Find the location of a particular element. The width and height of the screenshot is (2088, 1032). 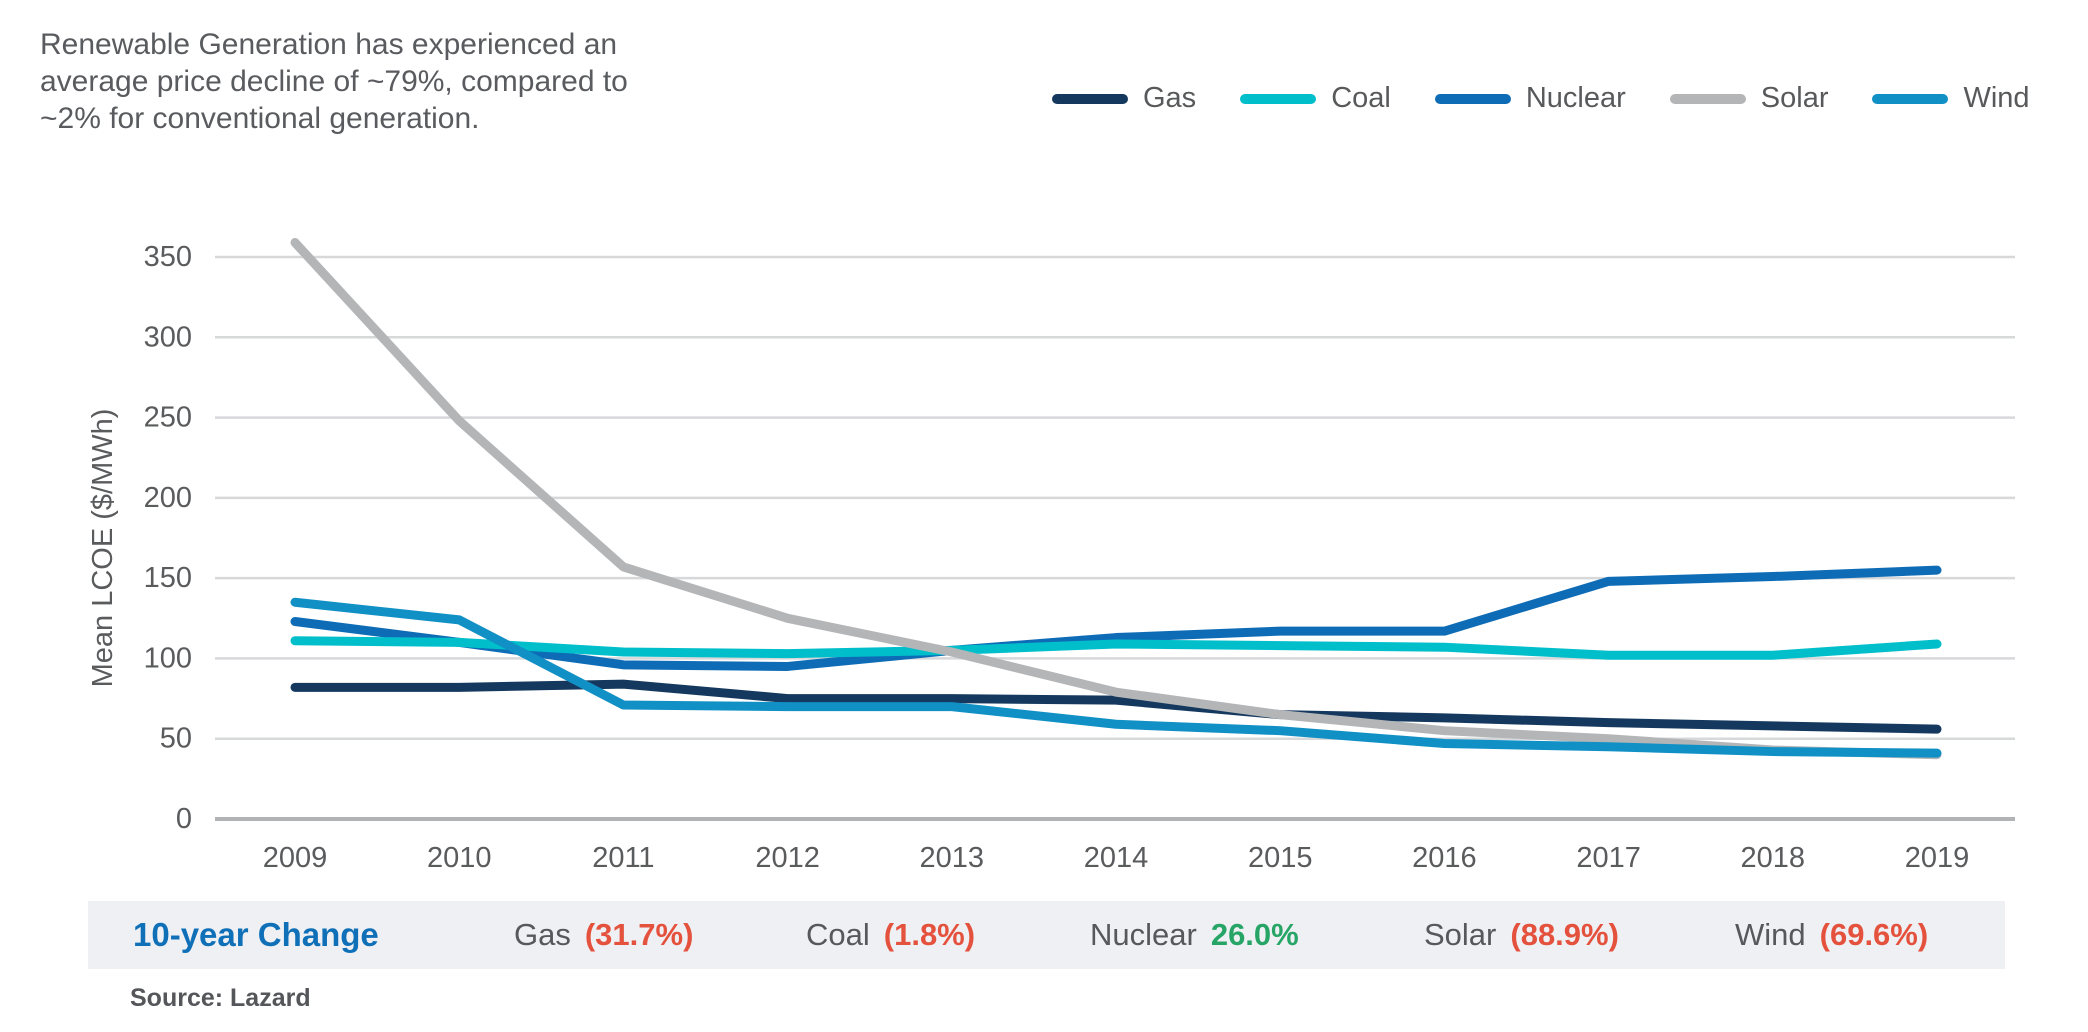

legend-item-coal: Coal is located at coordinates (1315, 98).